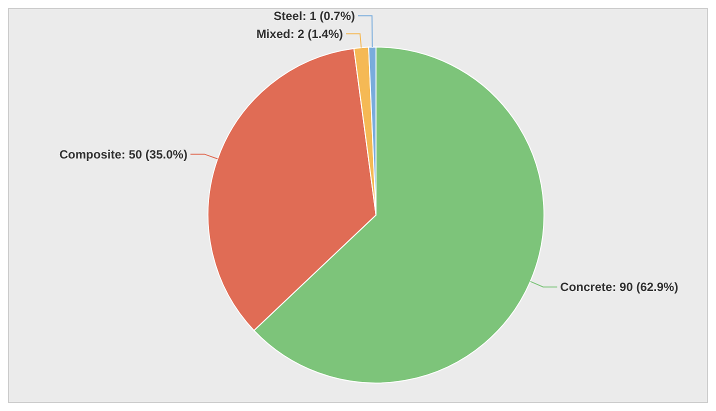 The height and width of the screenshot is (411, 716). Describe the element at coordinates (586, 287) in the screenshot. I see `slice-label: Concrete` at that location.